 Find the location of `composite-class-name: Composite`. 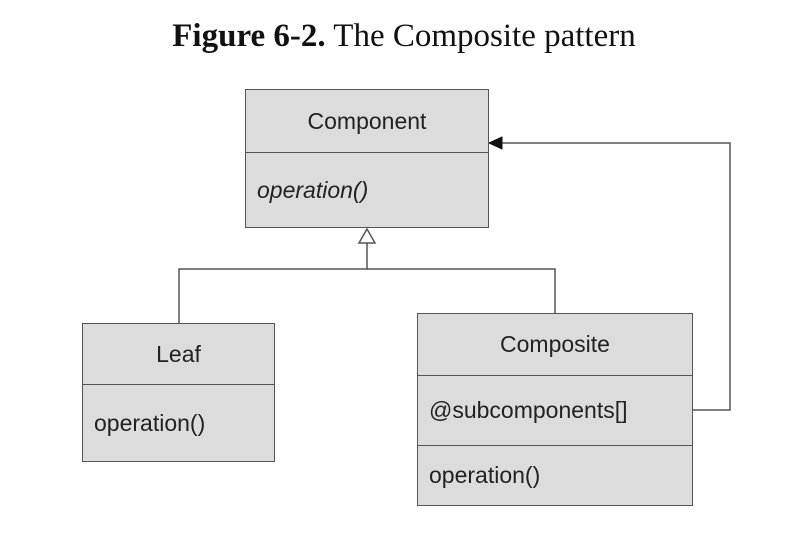

composite-class-name: Composite is located at coordinates (555, 344).